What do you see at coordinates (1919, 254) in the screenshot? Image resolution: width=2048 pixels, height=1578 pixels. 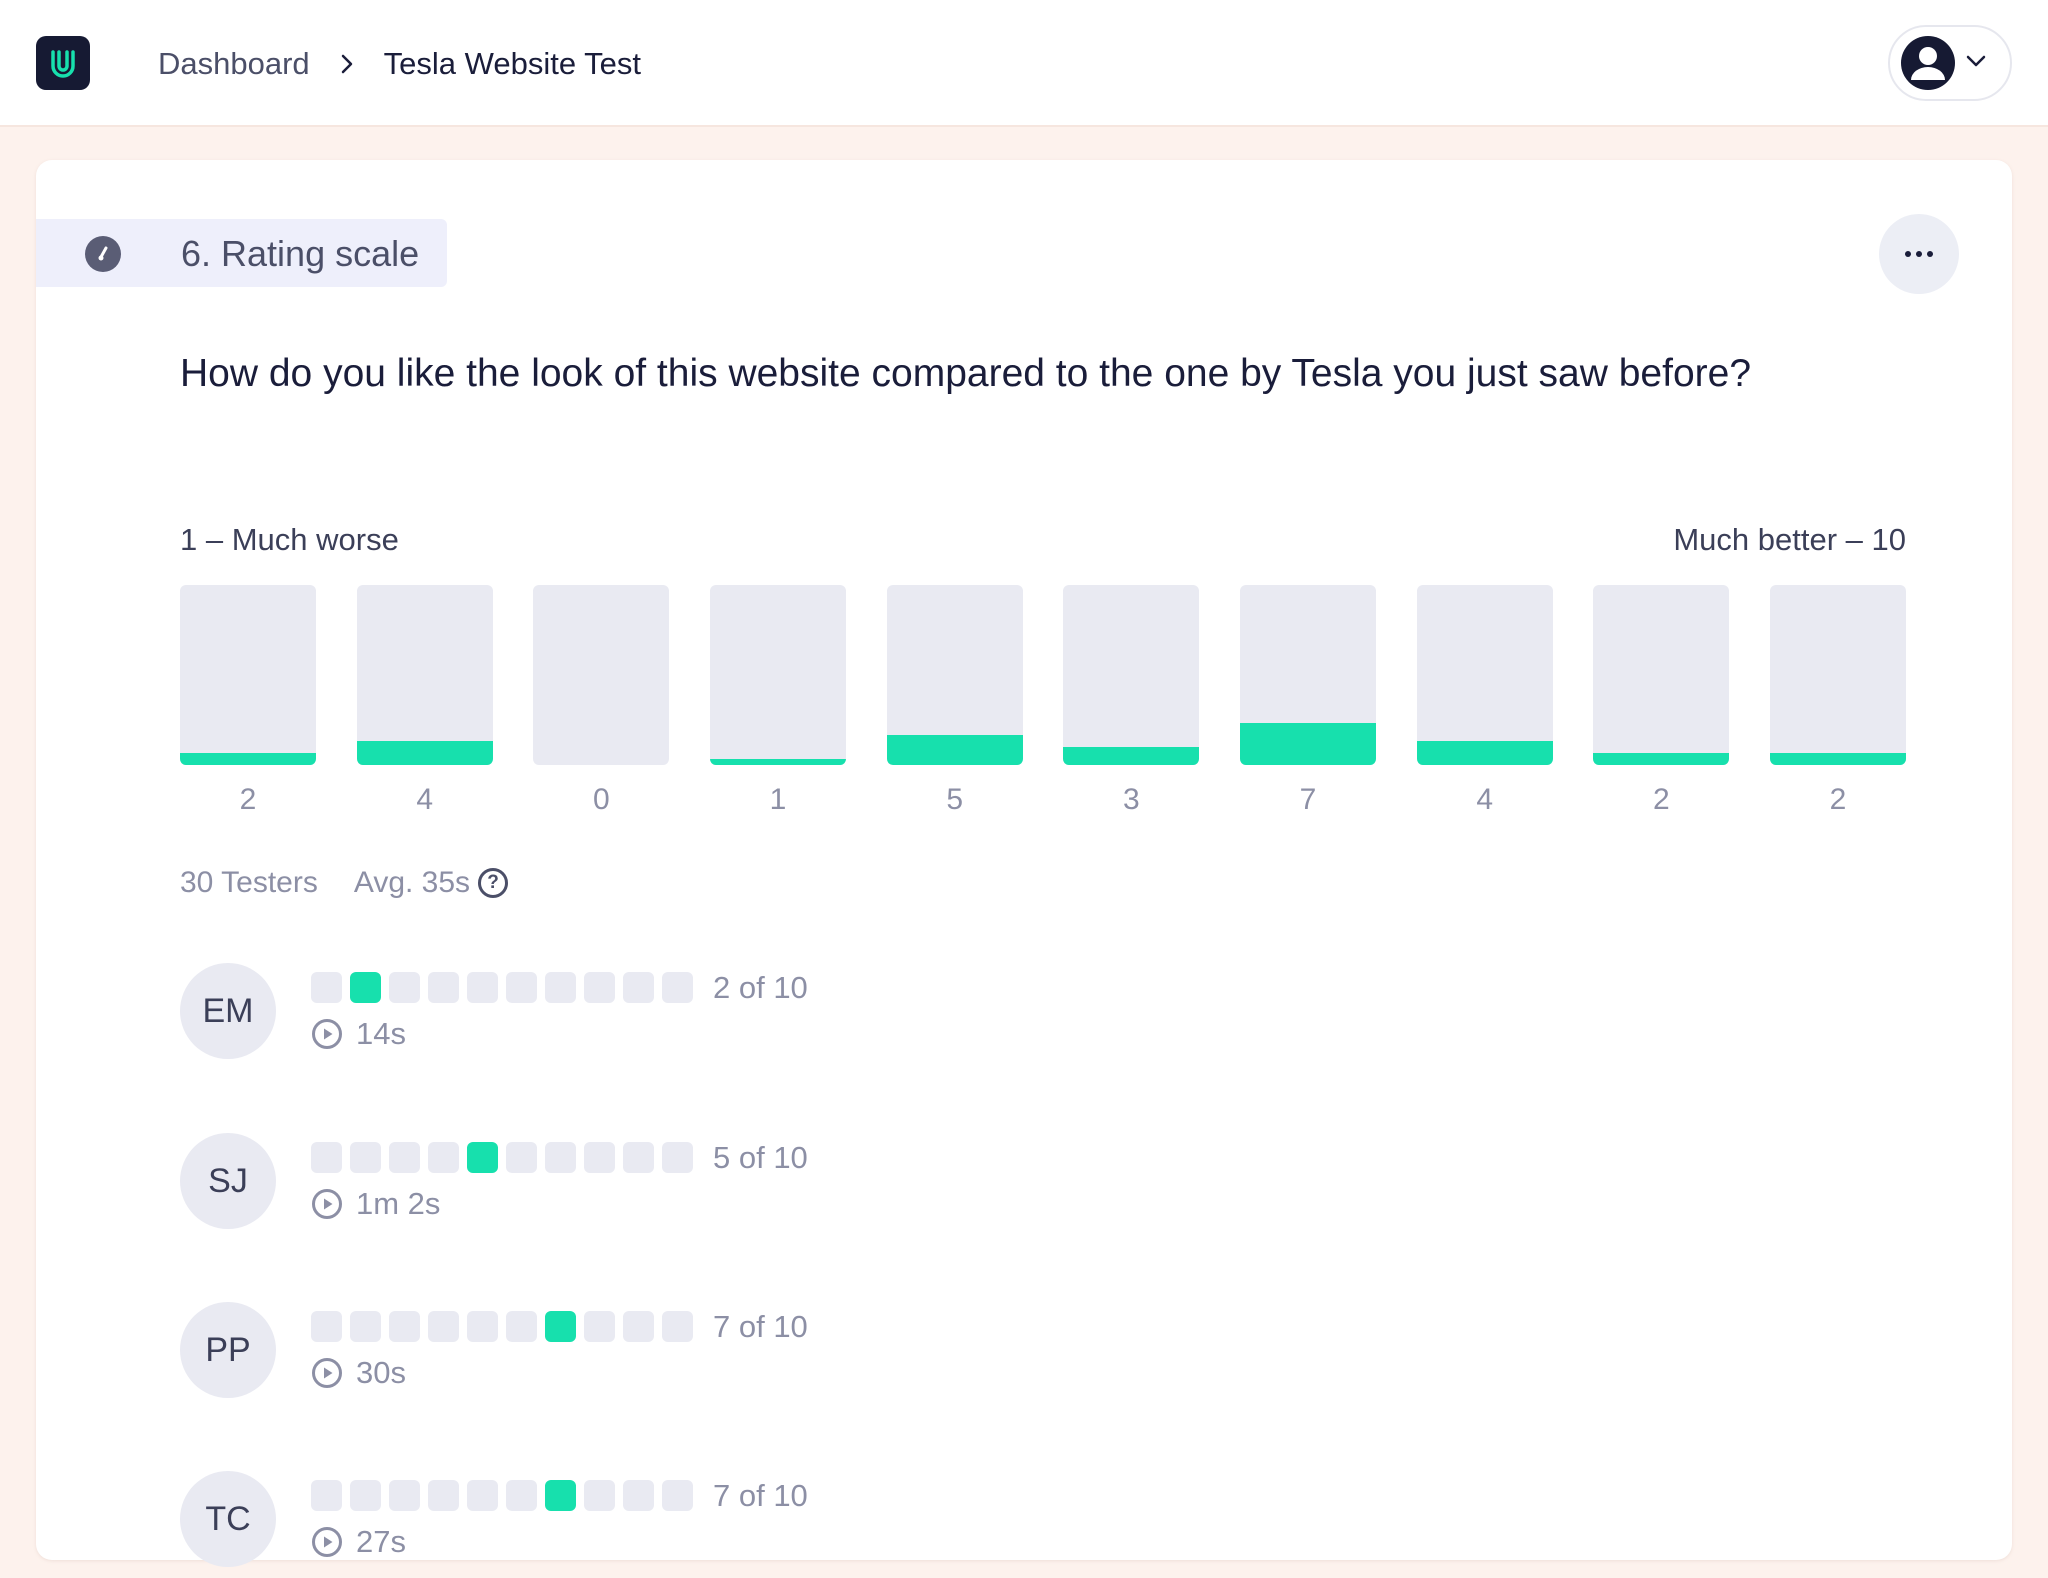 I see `more-dots-icon` at bounding box center [1919, 254].